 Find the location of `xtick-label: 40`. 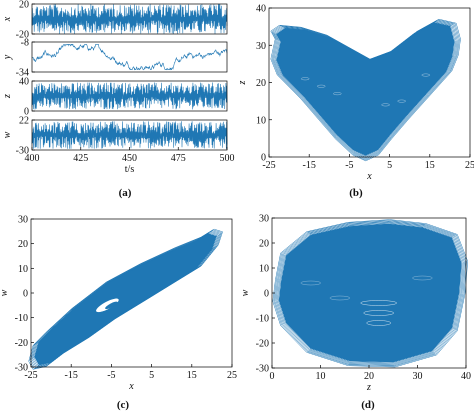

xtick-label: 40 is located at coordinates (466, 376).